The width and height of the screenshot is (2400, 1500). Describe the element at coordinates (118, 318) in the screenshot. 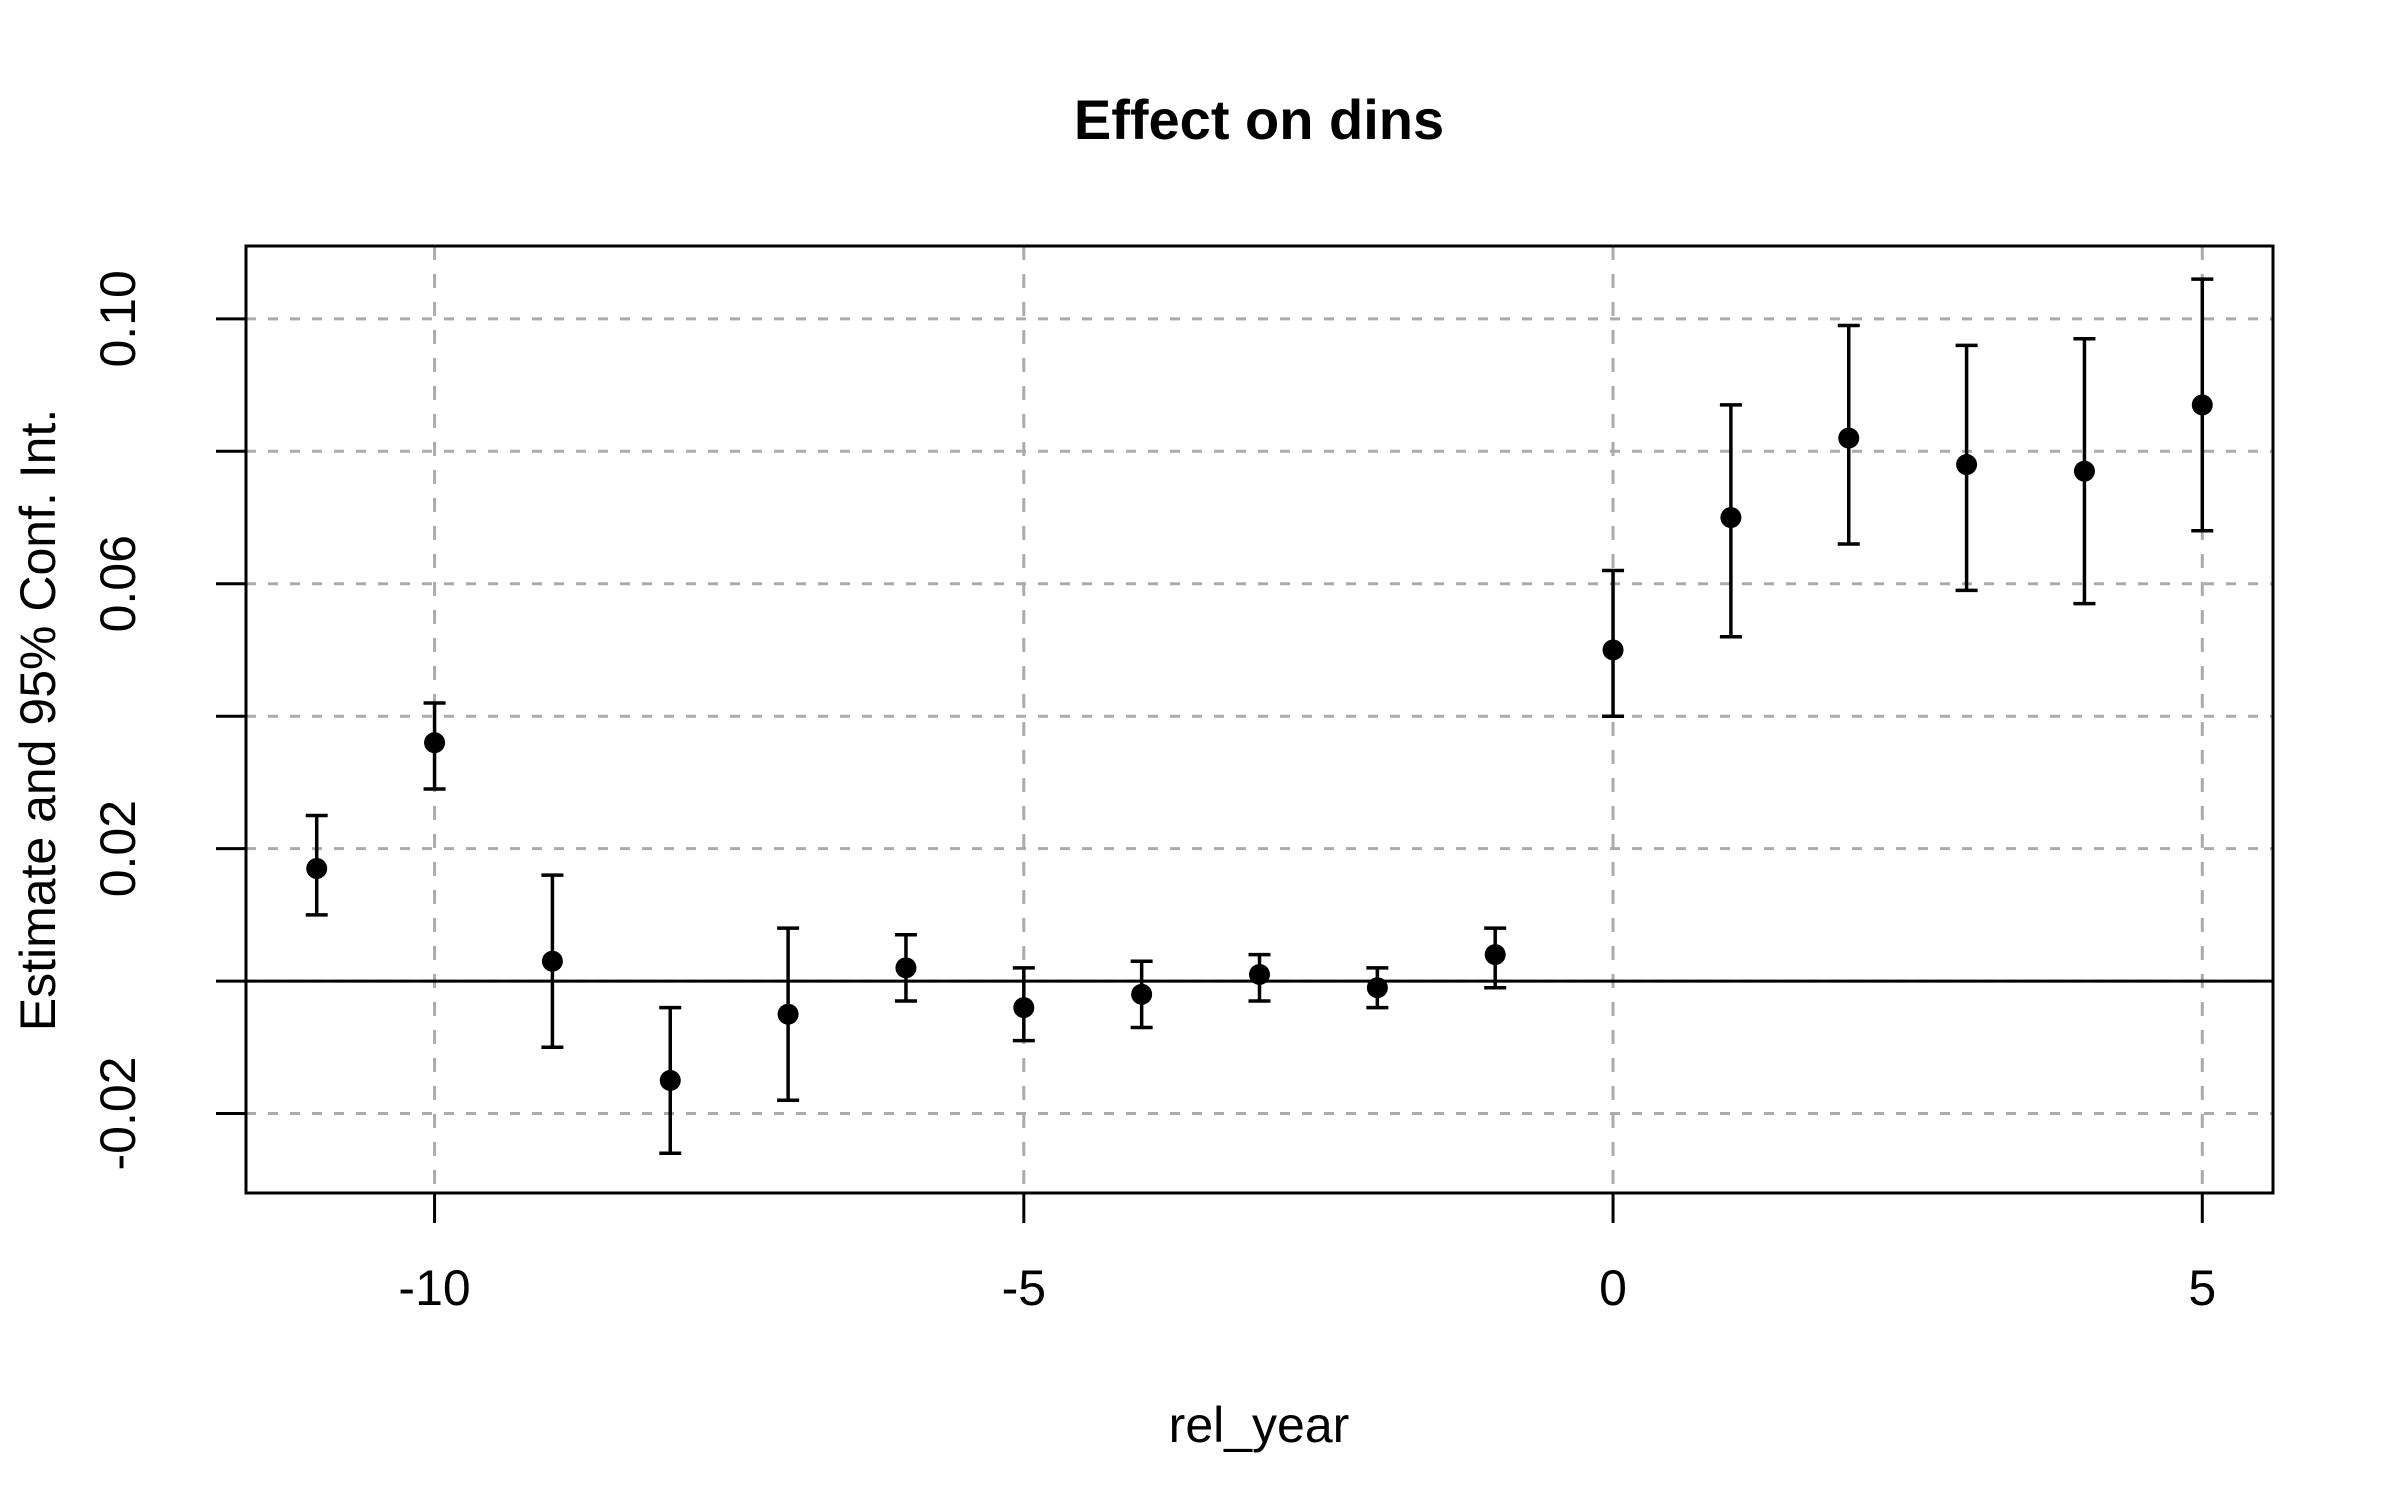

I see `y-tick-label: 0.10` at that location.